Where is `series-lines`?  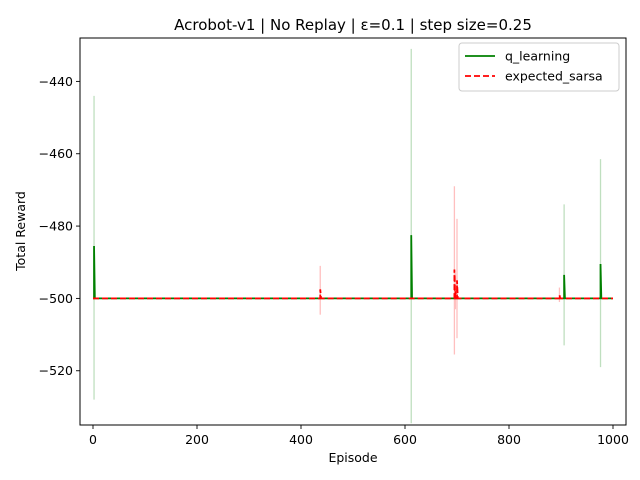 series-lines is located at coordinates (353, 267).